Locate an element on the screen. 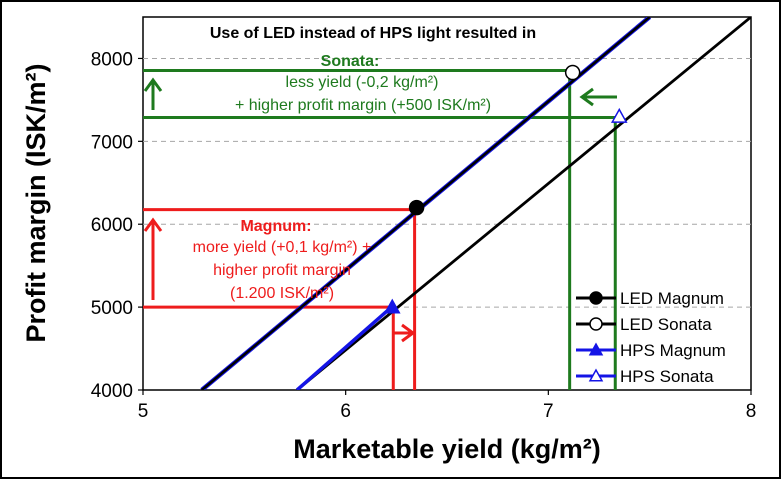 Image resolution: width=781 pixels, height=484 pixels. magnum-up-arrow is located at coordinates (153, 258).